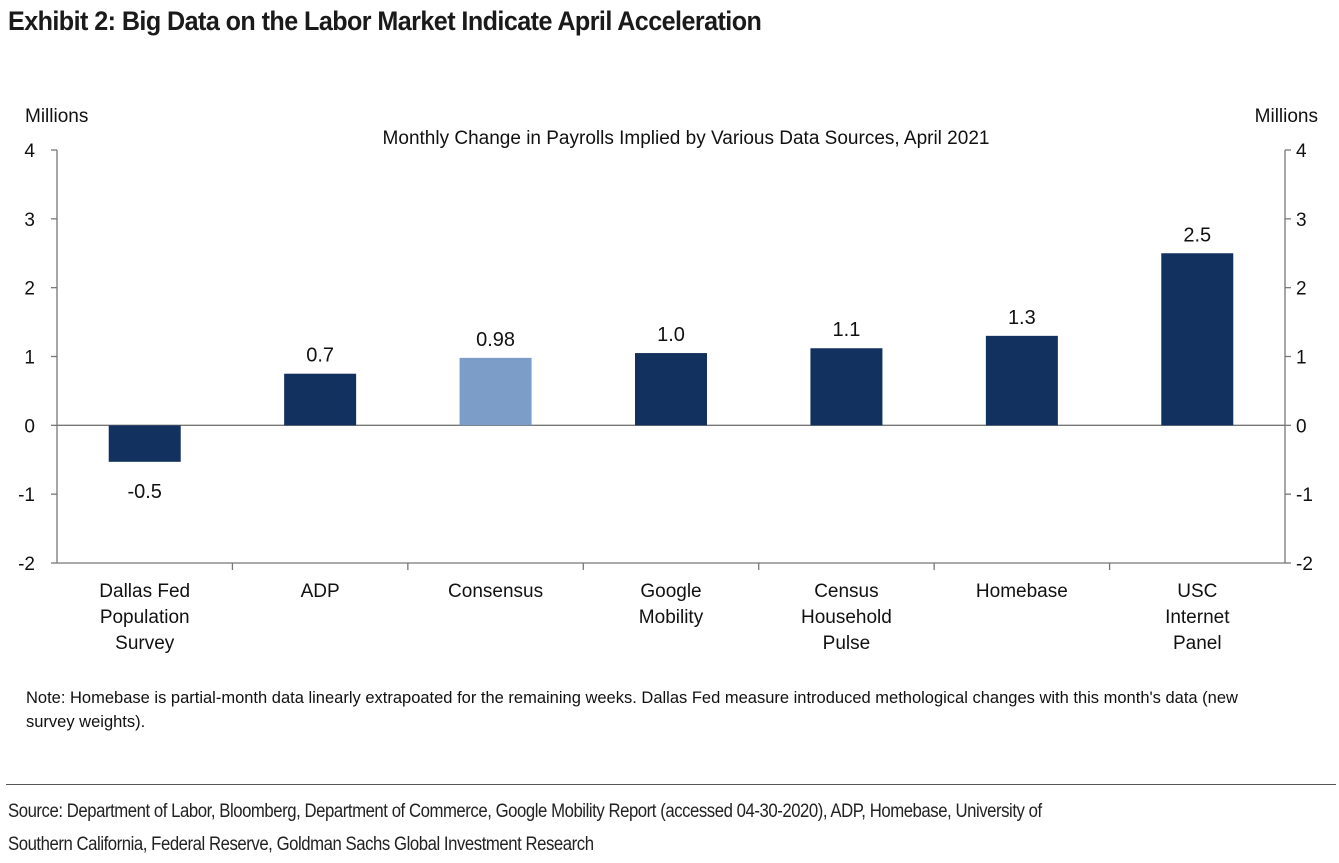  I want to click on data-label: 0.98, so click(495, 340).